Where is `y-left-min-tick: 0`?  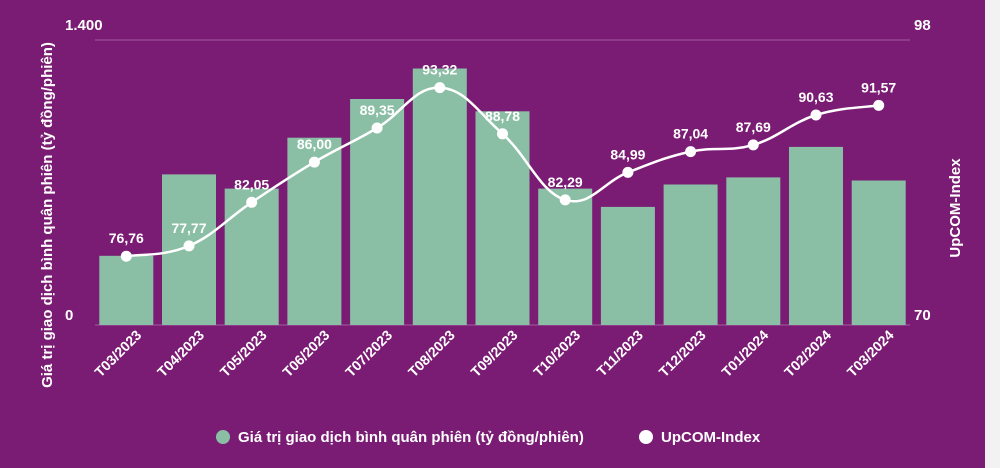
y-left-min-tick: 0 is located at coordinates (69, 315).